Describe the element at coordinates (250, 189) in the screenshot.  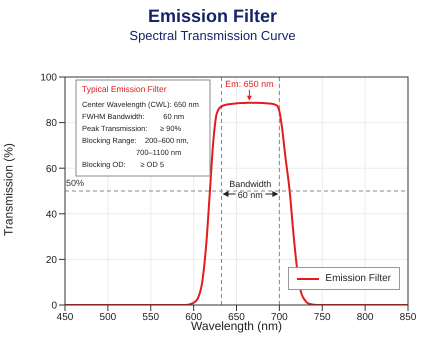
I see `annotation: Bandwidth 60 nm` at that location.